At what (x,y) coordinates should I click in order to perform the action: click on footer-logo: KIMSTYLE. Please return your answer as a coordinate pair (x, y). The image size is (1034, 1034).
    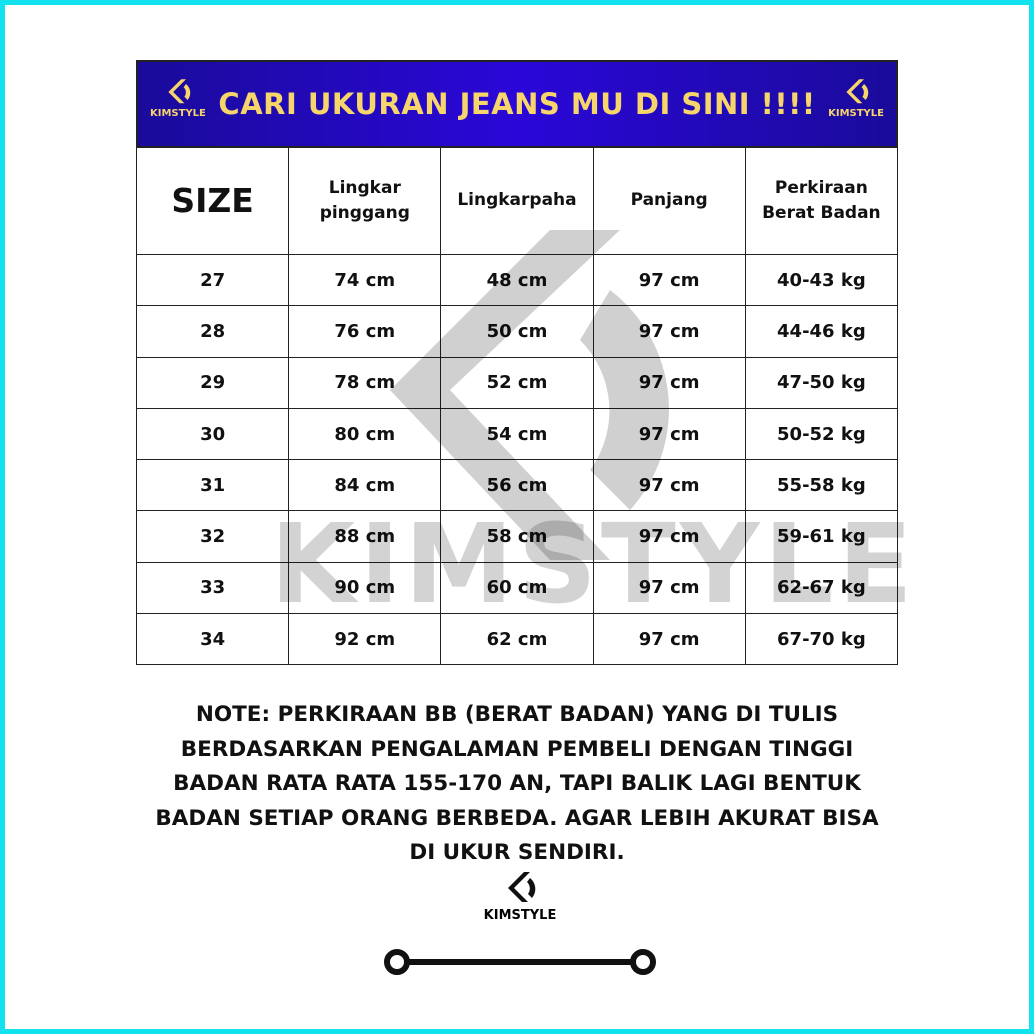
    Looking at the image, I should click on (520, 895).